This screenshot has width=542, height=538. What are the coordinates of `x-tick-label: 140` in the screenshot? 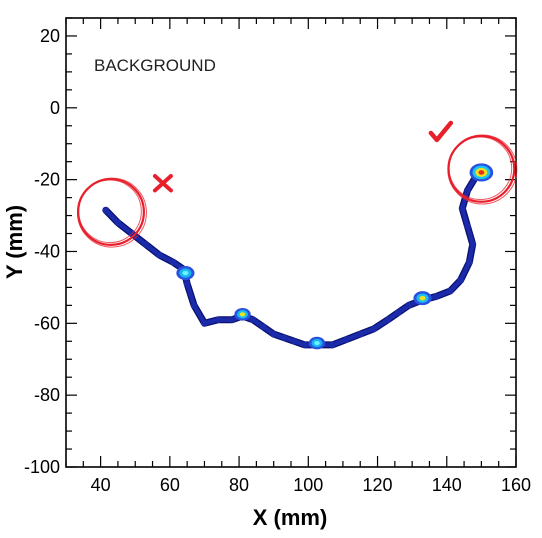 It's located at (447, 485).